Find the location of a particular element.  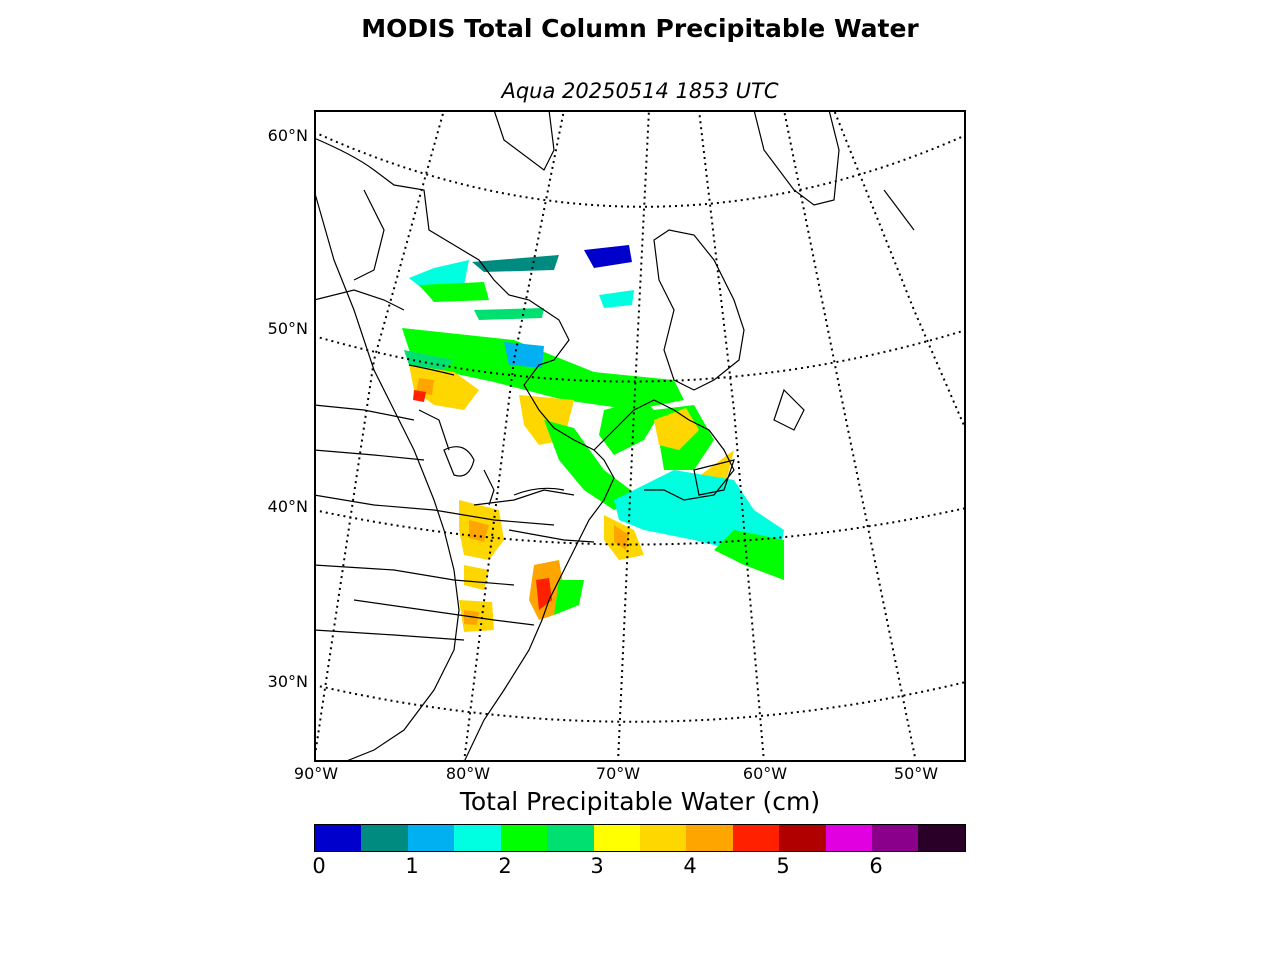

satellite-time-subtitle: Aqua 20250514 1853 UTC is located at coordinates (640, 91).